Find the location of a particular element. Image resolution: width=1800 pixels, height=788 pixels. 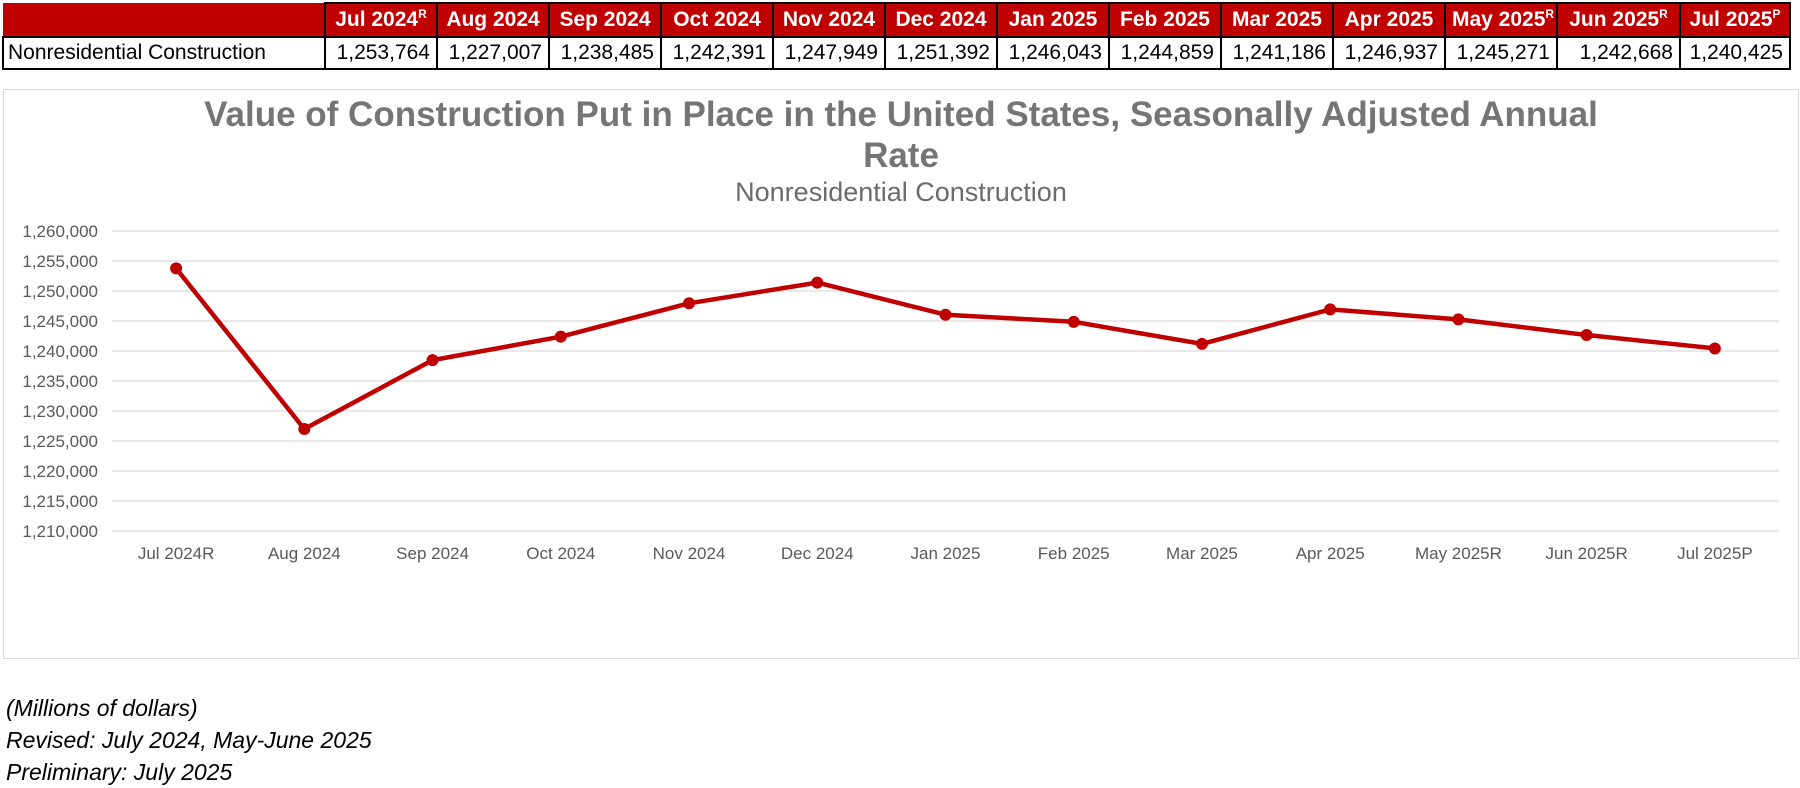

x-tick-label: Jul 2025P is located at coordinates (1715, 553).